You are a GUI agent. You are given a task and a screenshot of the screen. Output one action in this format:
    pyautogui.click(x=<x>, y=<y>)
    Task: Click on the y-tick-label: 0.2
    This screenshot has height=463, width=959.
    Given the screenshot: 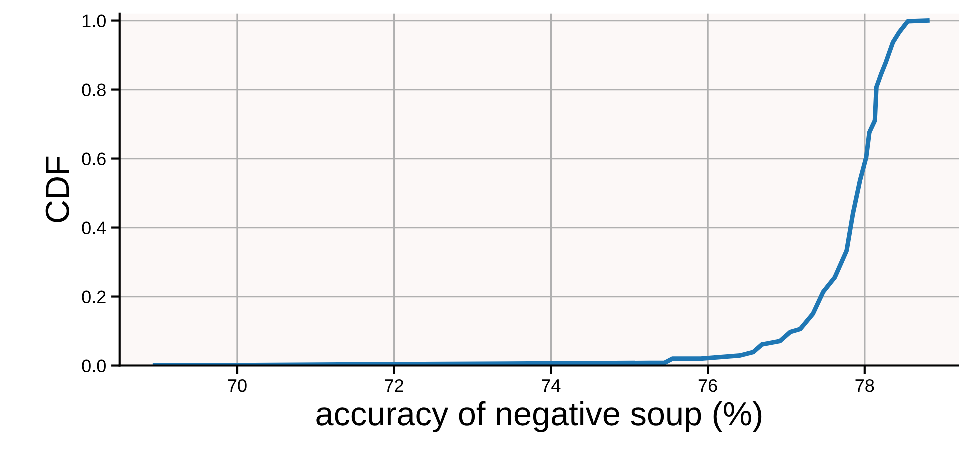 What is the action you would take?
    pyautogui.click(x=94, y=297)
    